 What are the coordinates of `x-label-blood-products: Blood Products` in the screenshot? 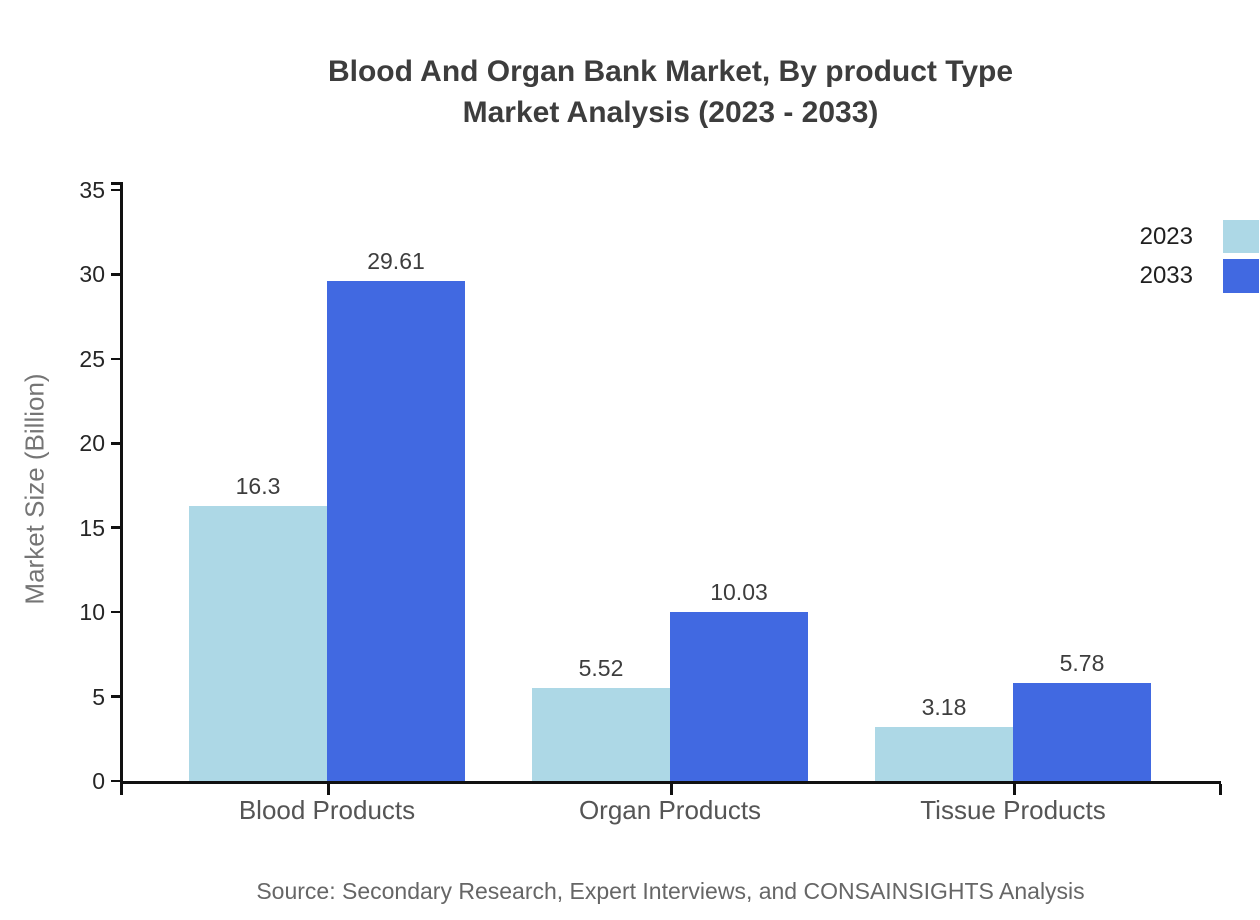 It's located at (327, 810).